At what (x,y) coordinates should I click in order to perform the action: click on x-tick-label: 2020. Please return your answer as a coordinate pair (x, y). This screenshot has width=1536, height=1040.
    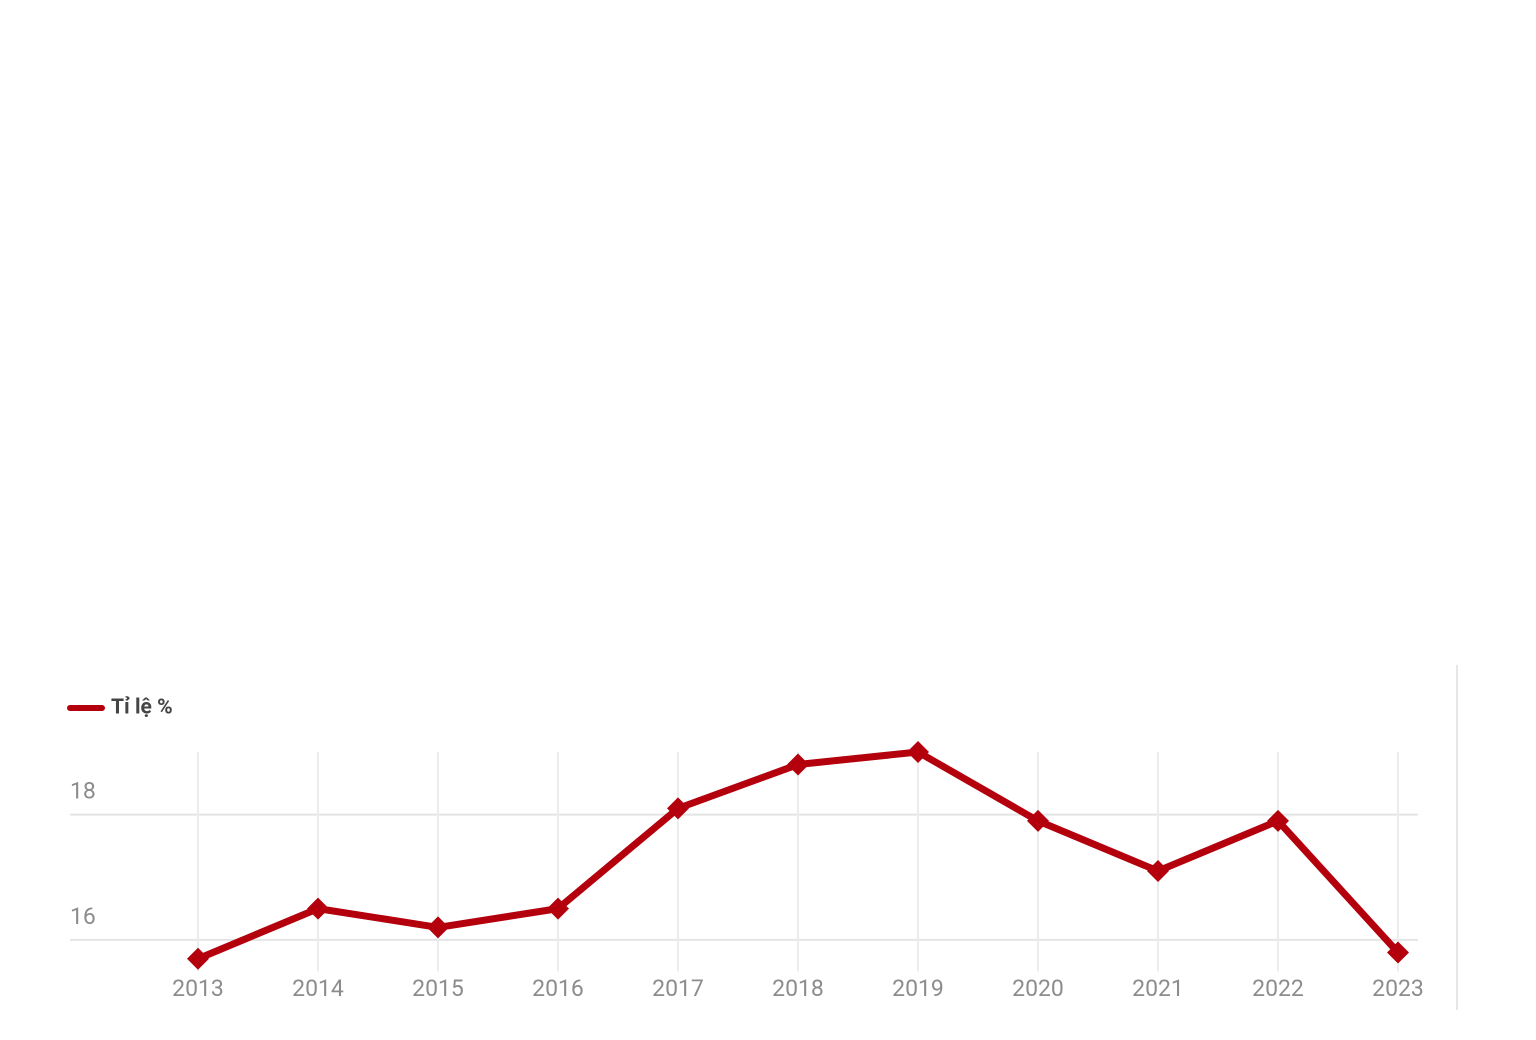
    Looking at the image, I should click on (1038, 988).